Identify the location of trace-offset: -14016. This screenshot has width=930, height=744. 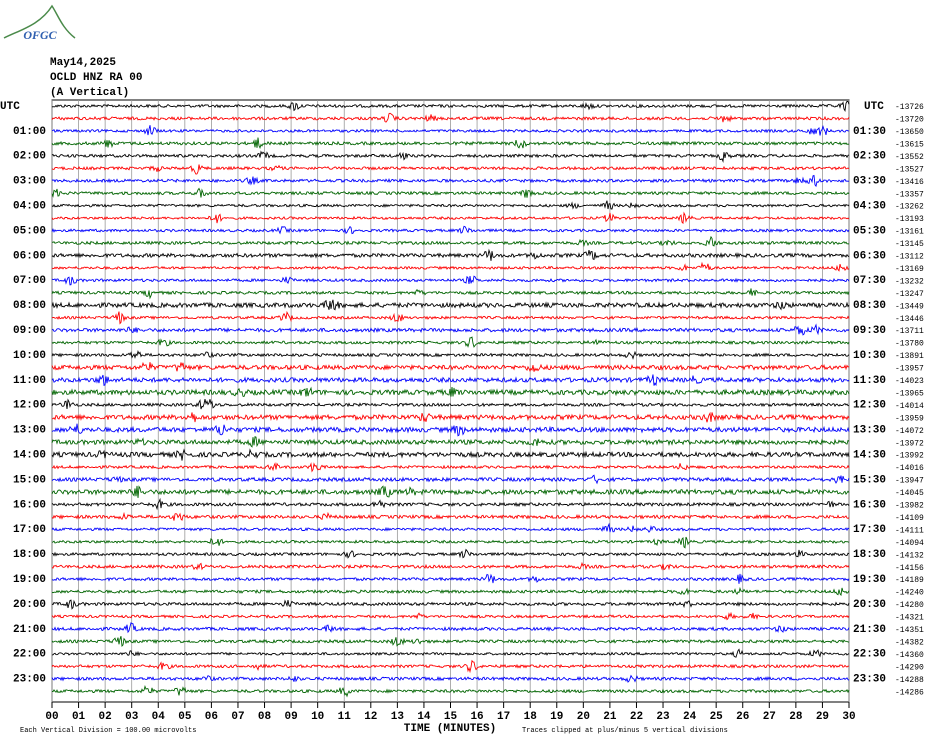
(909, 468).